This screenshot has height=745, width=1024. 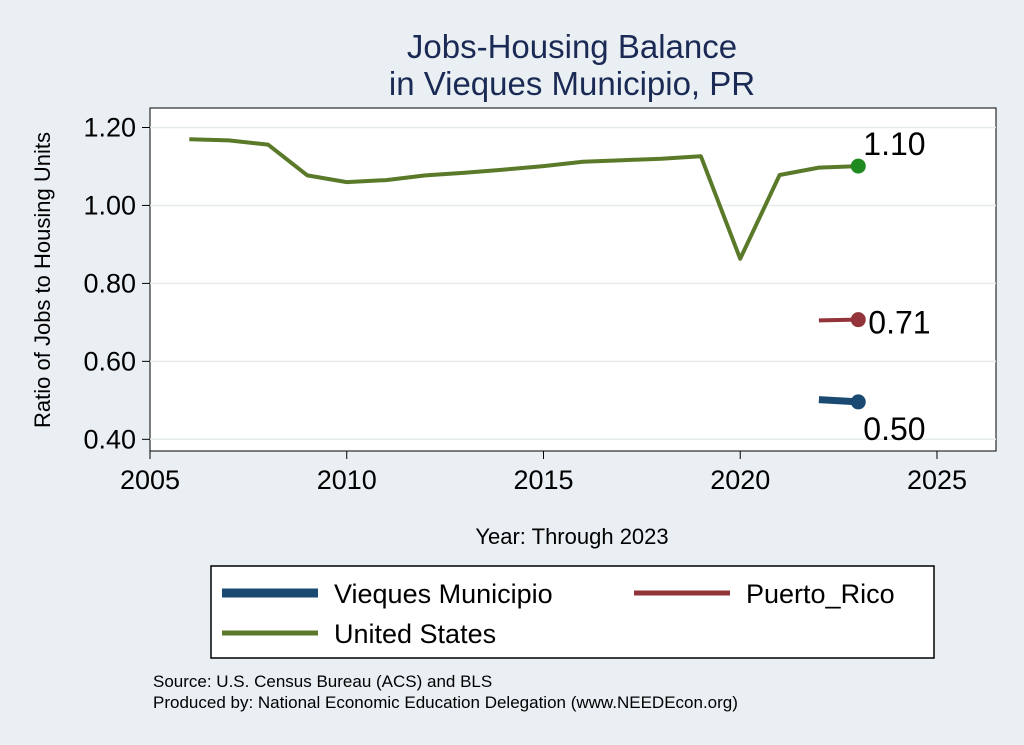 I want to click on chart-title-line-1: Jobs-Housing Balance, so click(x=572, y=46).